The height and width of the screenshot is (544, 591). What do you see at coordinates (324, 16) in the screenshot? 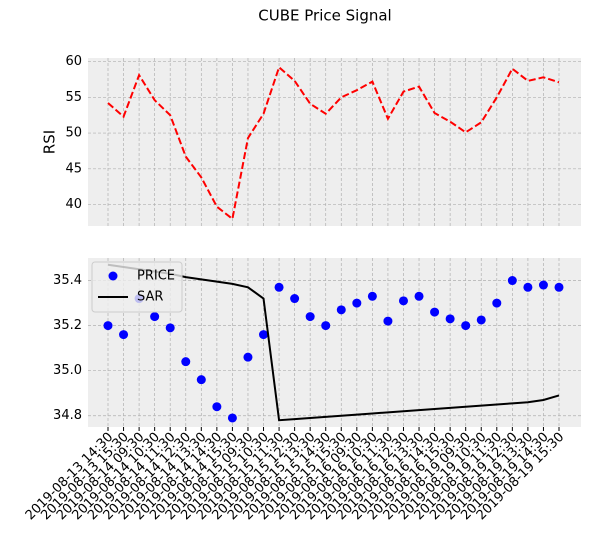
I see `figure-title: CUBE Price Signal` at bounding box center [324, 16].